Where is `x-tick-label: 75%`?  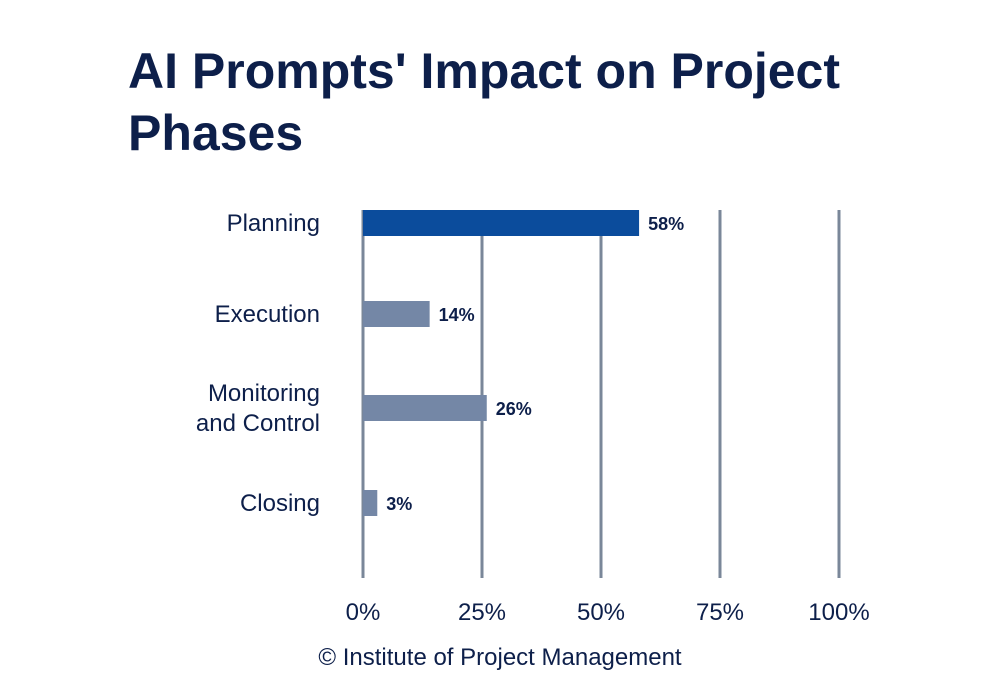
x-tick-label: 75% is located at coordinates (720, 612).